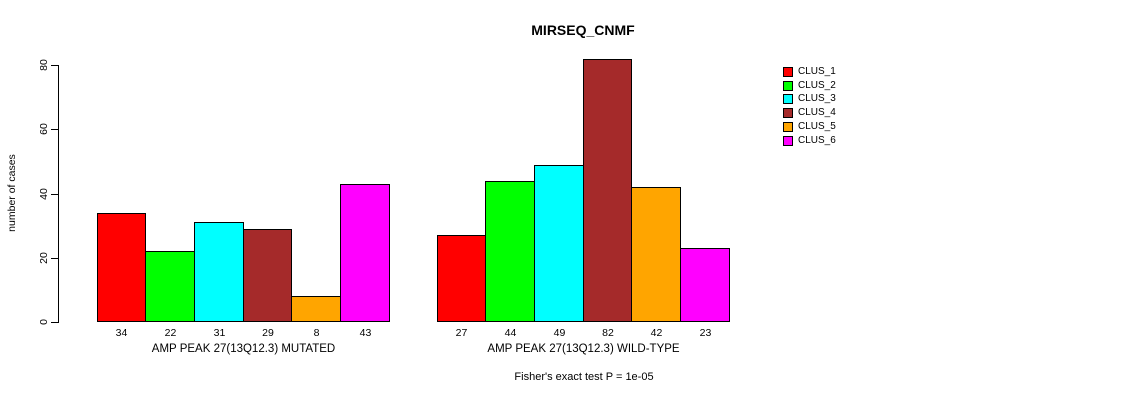 This screenshot has height=400, width=1140. What do you see at coordinates (656, 254) in the screenshot?
I see `bar-clus_5-group2` at bounding box center [656, 254].